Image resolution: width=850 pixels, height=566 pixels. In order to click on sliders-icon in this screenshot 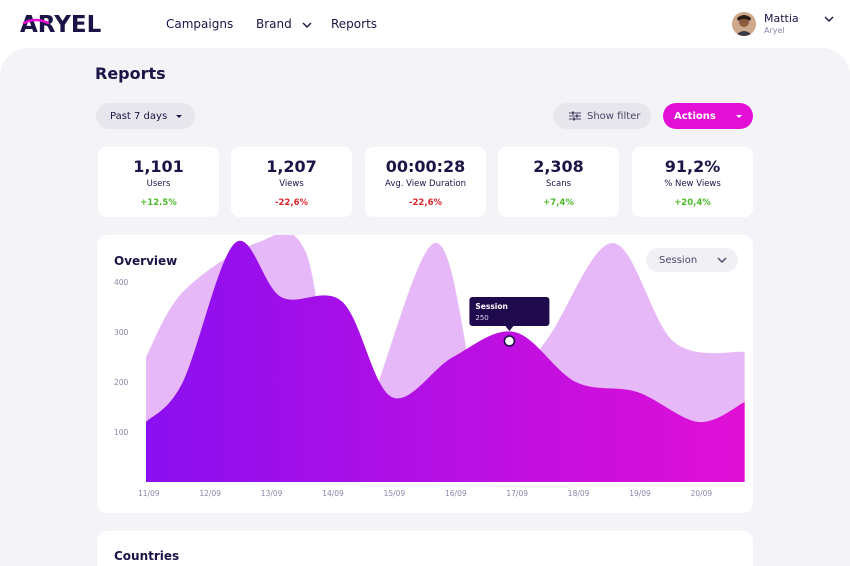, I will do `click(575, 116)`.